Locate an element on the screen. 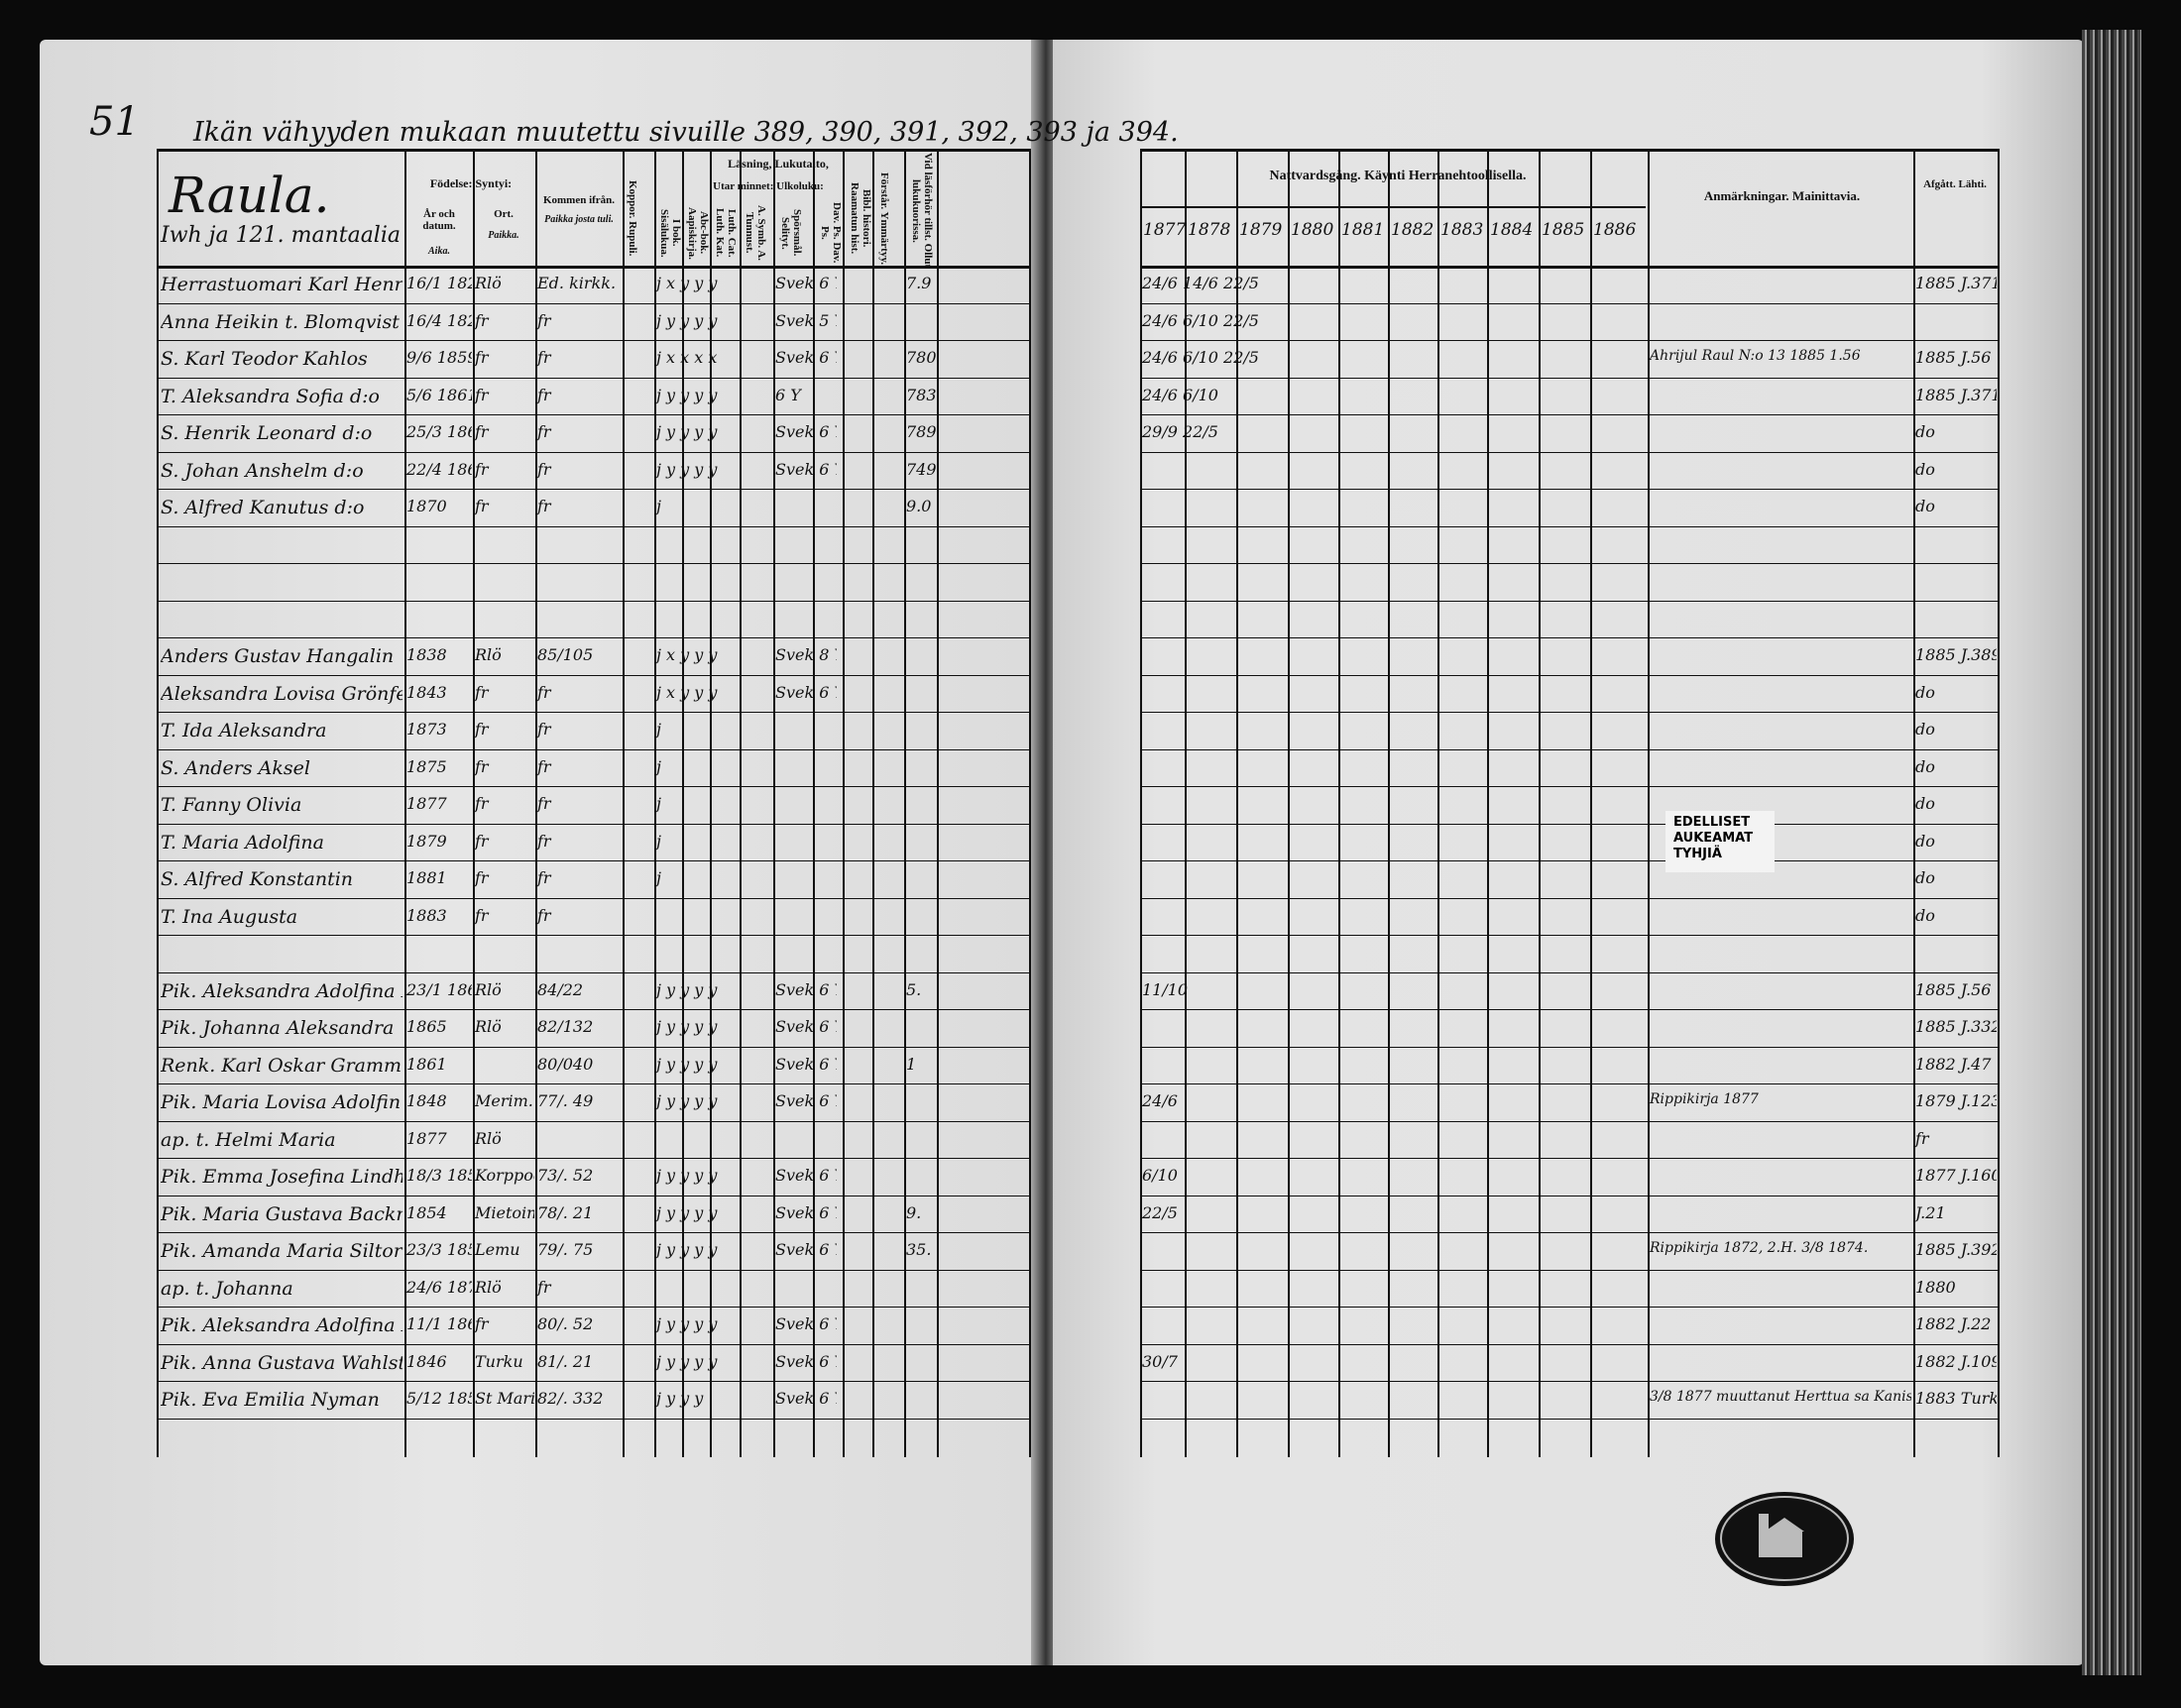 The image size is (2181, 1708). cell-date: 1883 is located at coordinates (426, 915).